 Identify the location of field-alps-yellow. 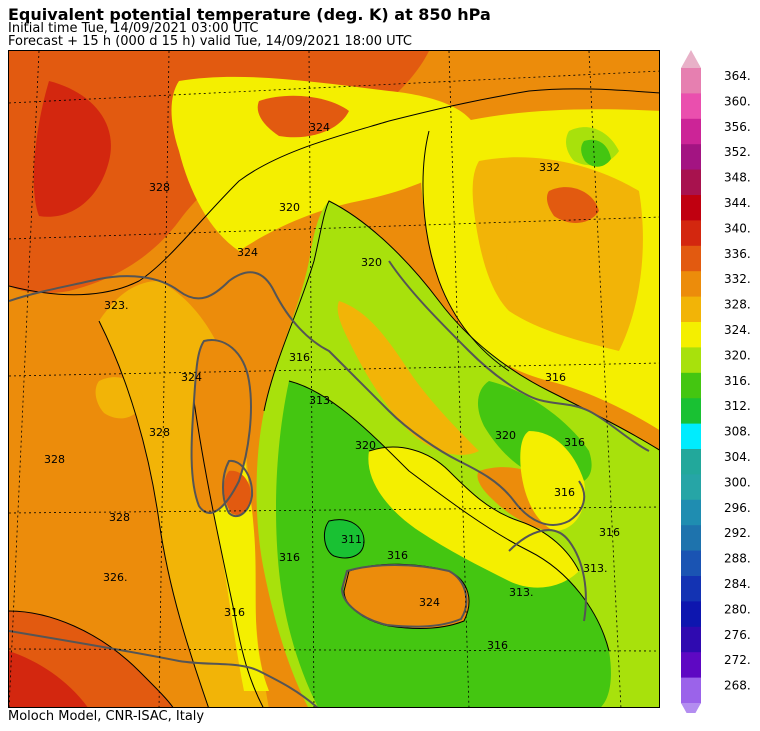
(325, 163).